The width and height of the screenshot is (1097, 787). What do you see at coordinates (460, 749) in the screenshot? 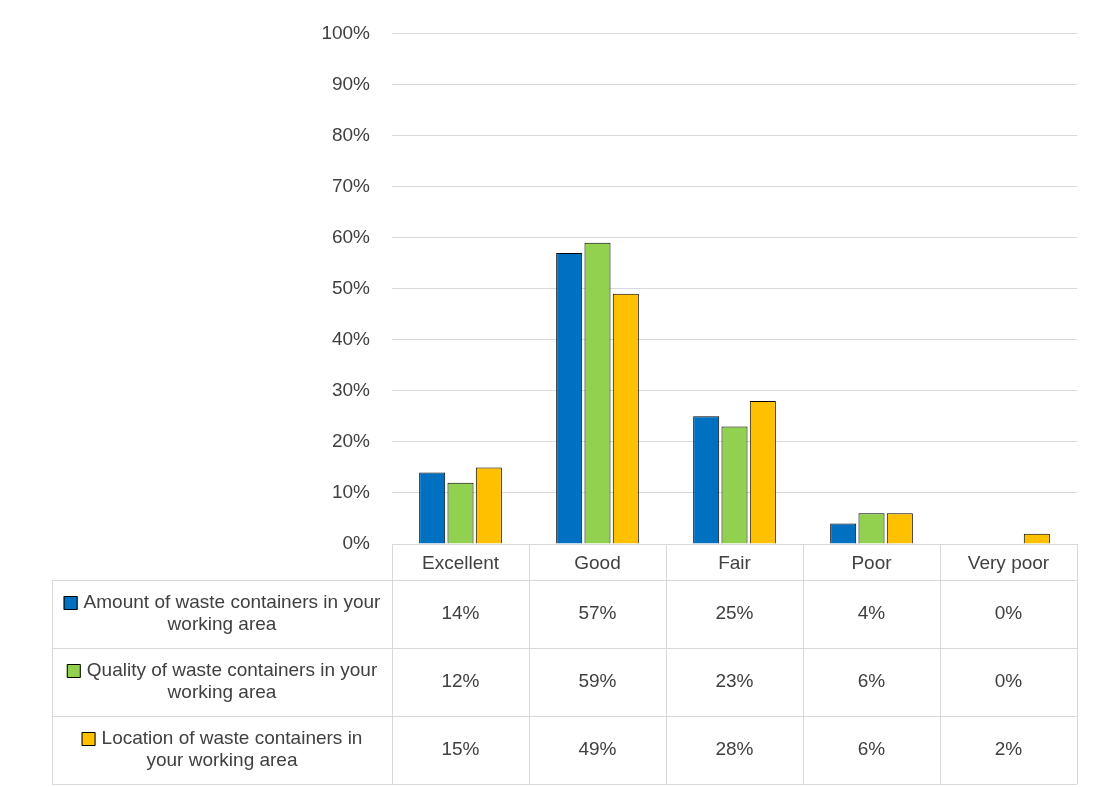
I see `data-label: 15%` at bounding box center [460, 749].